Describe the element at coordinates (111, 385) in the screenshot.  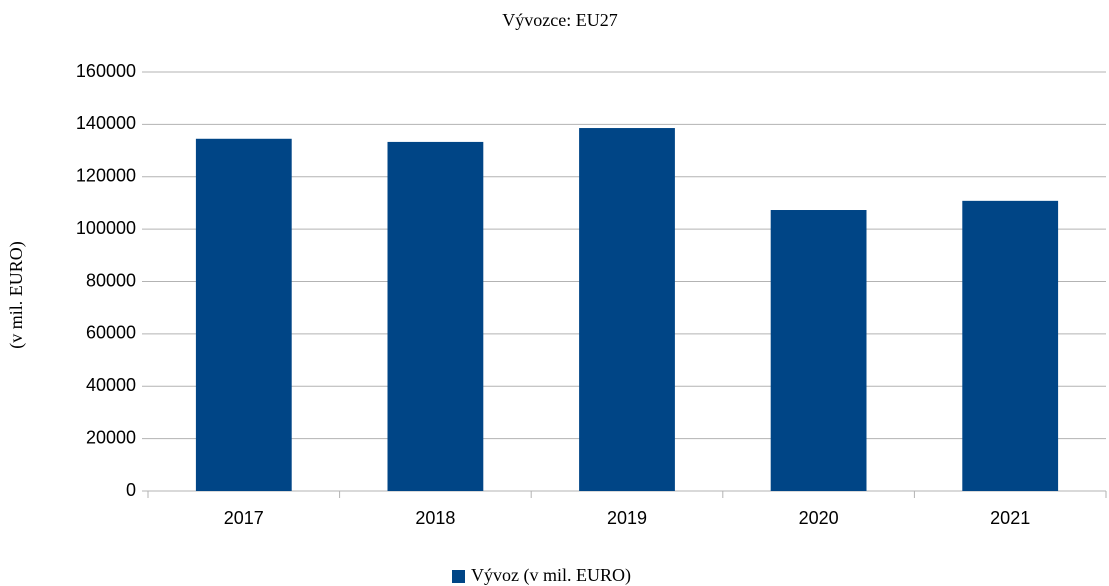
I see `y-tick-label: 40000` at that location.